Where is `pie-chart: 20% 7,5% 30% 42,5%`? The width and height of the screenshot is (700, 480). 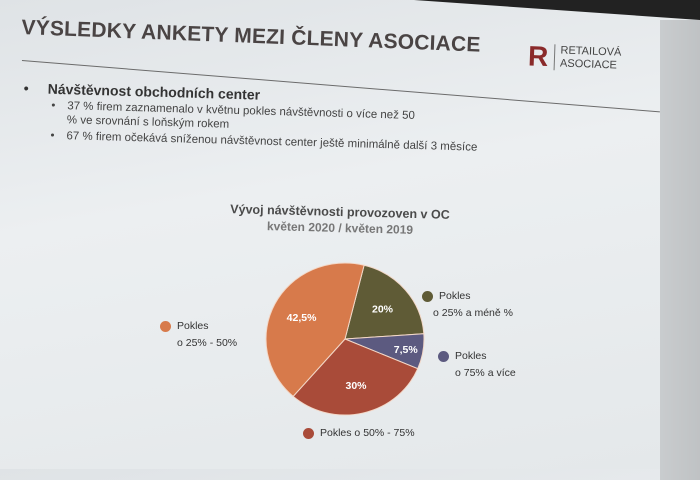 pie-chart: 20% 7,5% 30% 42,5% is located at coordinates (345, 339).